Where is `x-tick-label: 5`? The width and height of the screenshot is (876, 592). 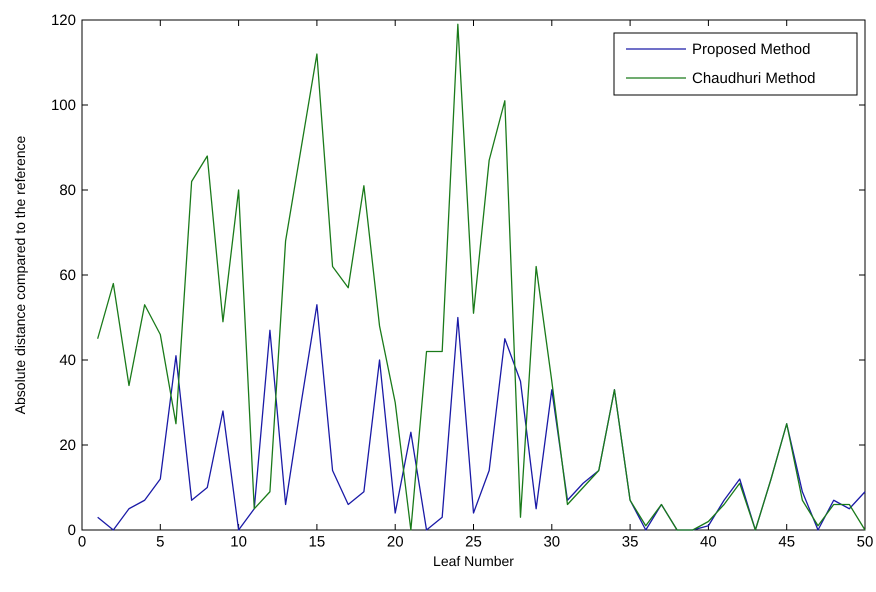
x-tick-label: 5 is located at coordinates (160, 542).